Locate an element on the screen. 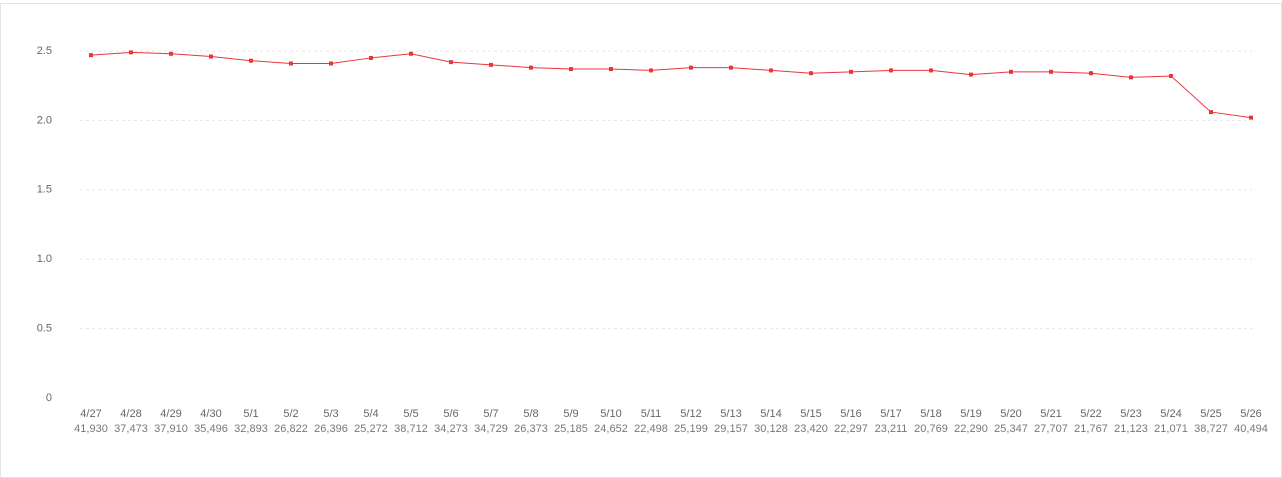  x-tick-label: 5/7 is located at coordinates (490, 414).